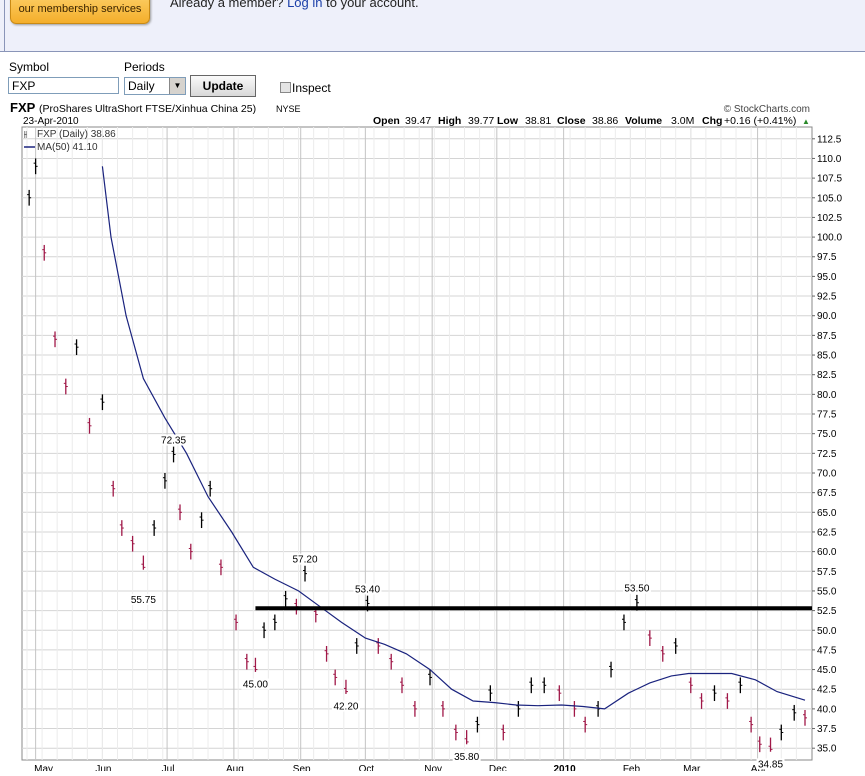 The width and height of the screenshot is (865, 776). Describe the element at coordinates (305, 5) in the screenshot. I see `login-link: Log in` at that location.